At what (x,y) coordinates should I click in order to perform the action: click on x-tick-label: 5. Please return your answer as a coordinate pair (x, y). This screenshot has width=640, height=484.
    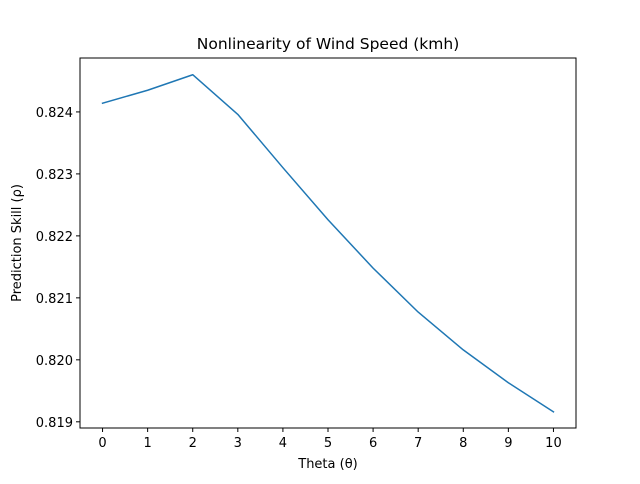
    Looking at the image, I should click on (328, 443).